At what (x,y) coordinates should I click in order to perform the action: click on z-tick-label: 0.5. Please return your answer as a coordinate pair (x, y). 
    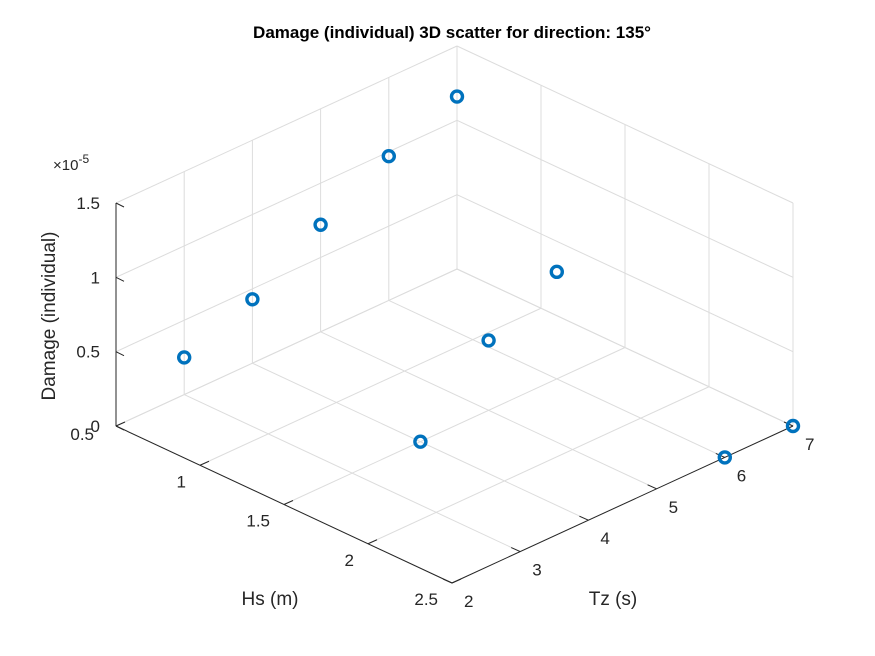
    Looking at the image, I should click on (88, 352).